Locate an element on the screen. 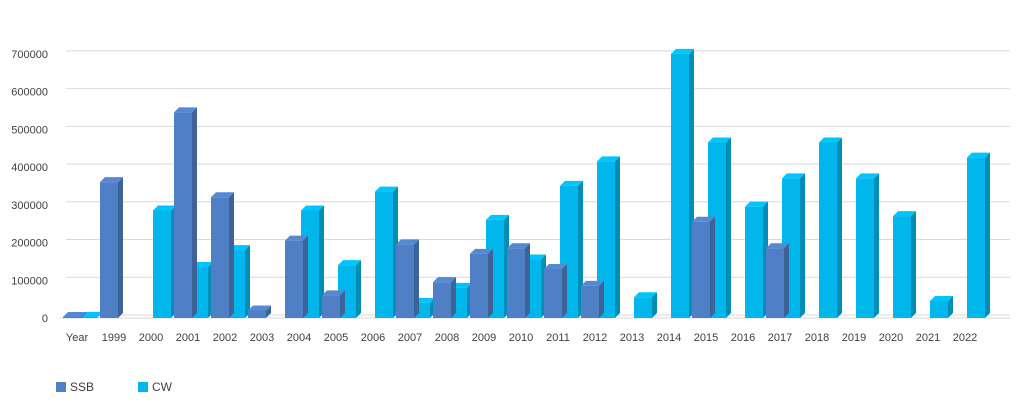 This screenshot has height=408, width=1024. y-tick-label: 600000 is located at coordinates (29, 93).